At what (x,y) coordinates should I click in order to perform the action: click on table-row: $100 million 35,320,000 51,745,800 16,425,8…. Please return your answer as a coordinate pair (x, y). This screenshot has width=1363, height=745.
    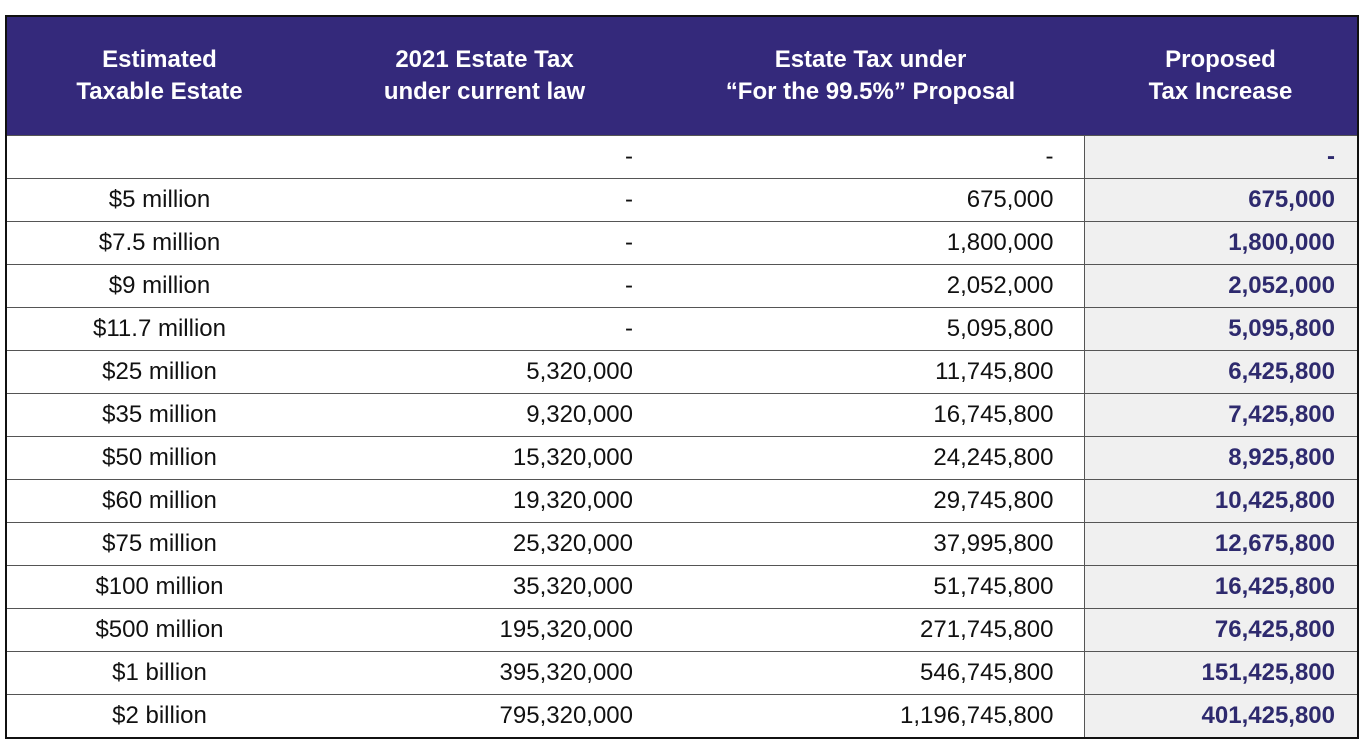
    Looking at the image, I should click on (682, 587).